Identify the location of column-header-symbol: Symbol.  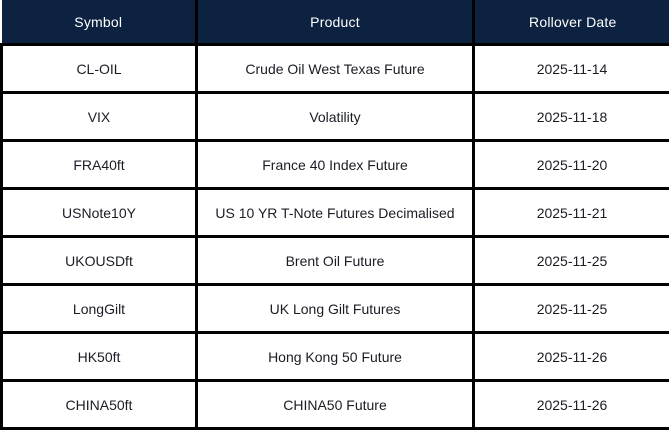
(99, 22).